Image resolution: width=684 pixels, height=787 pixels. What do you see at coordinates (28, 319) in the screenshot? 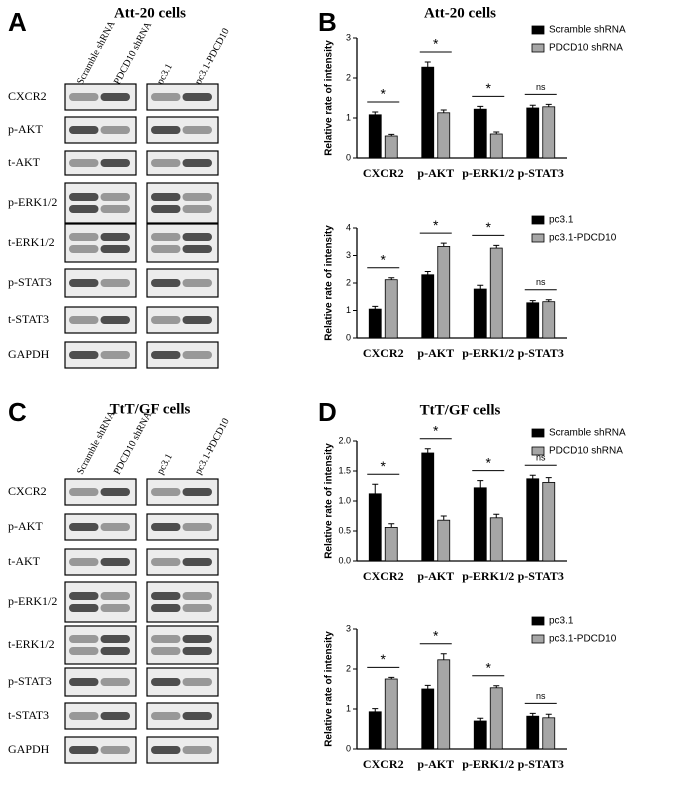
I see `row-label: t-STAT3` at bounding box center [28, 319].